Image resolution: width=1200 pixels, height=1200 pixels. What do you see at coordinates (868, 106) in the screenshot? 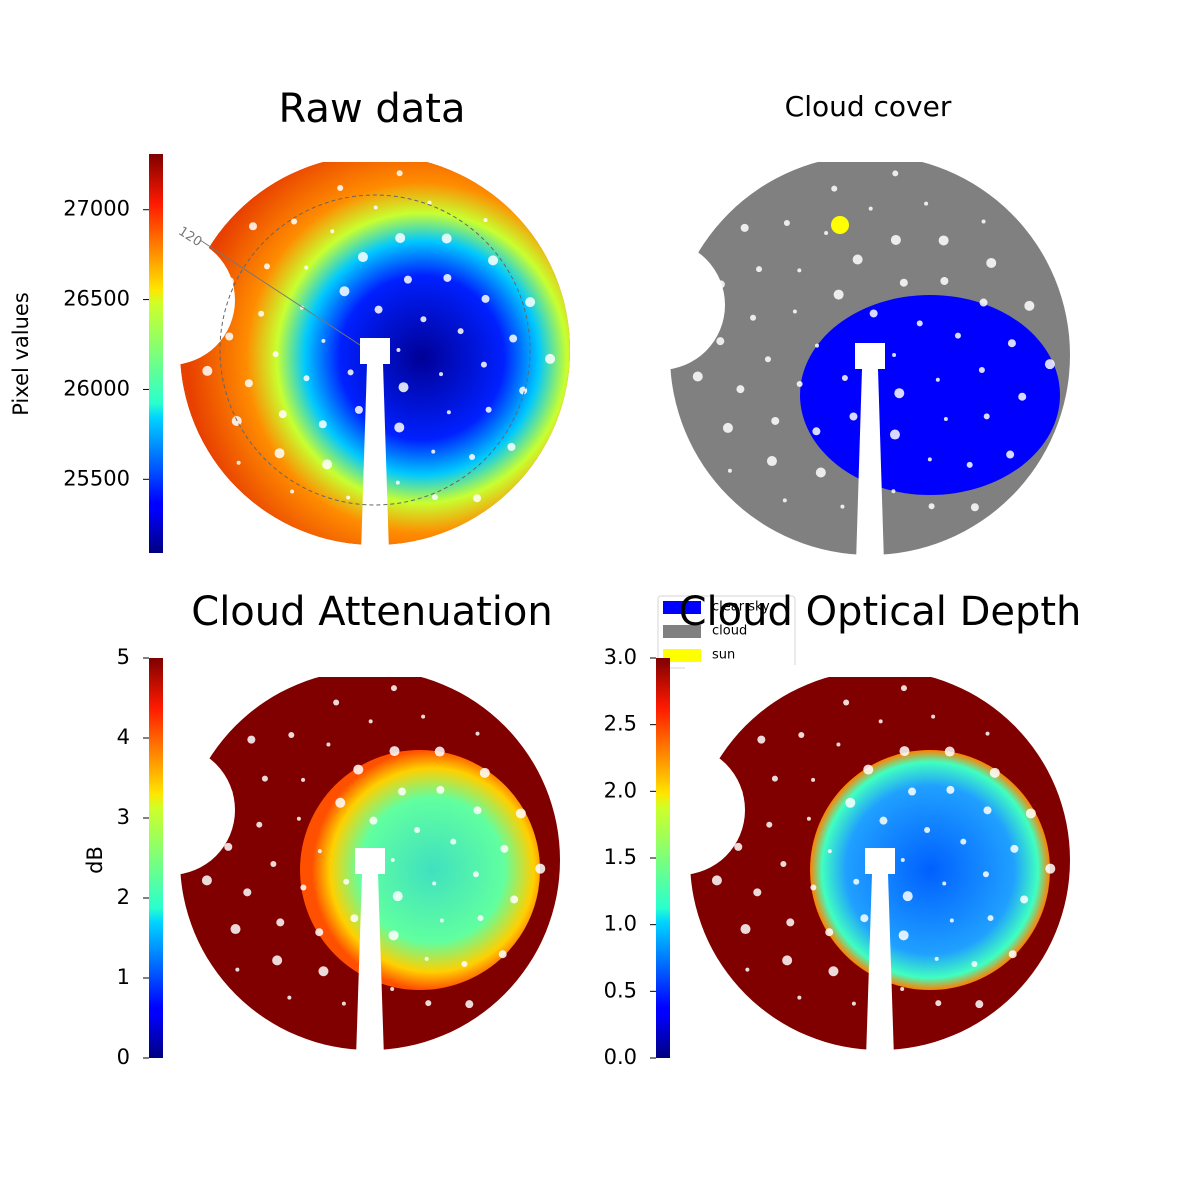
I see `panel-title: Cloud cover` at bounding box center [868, 106].